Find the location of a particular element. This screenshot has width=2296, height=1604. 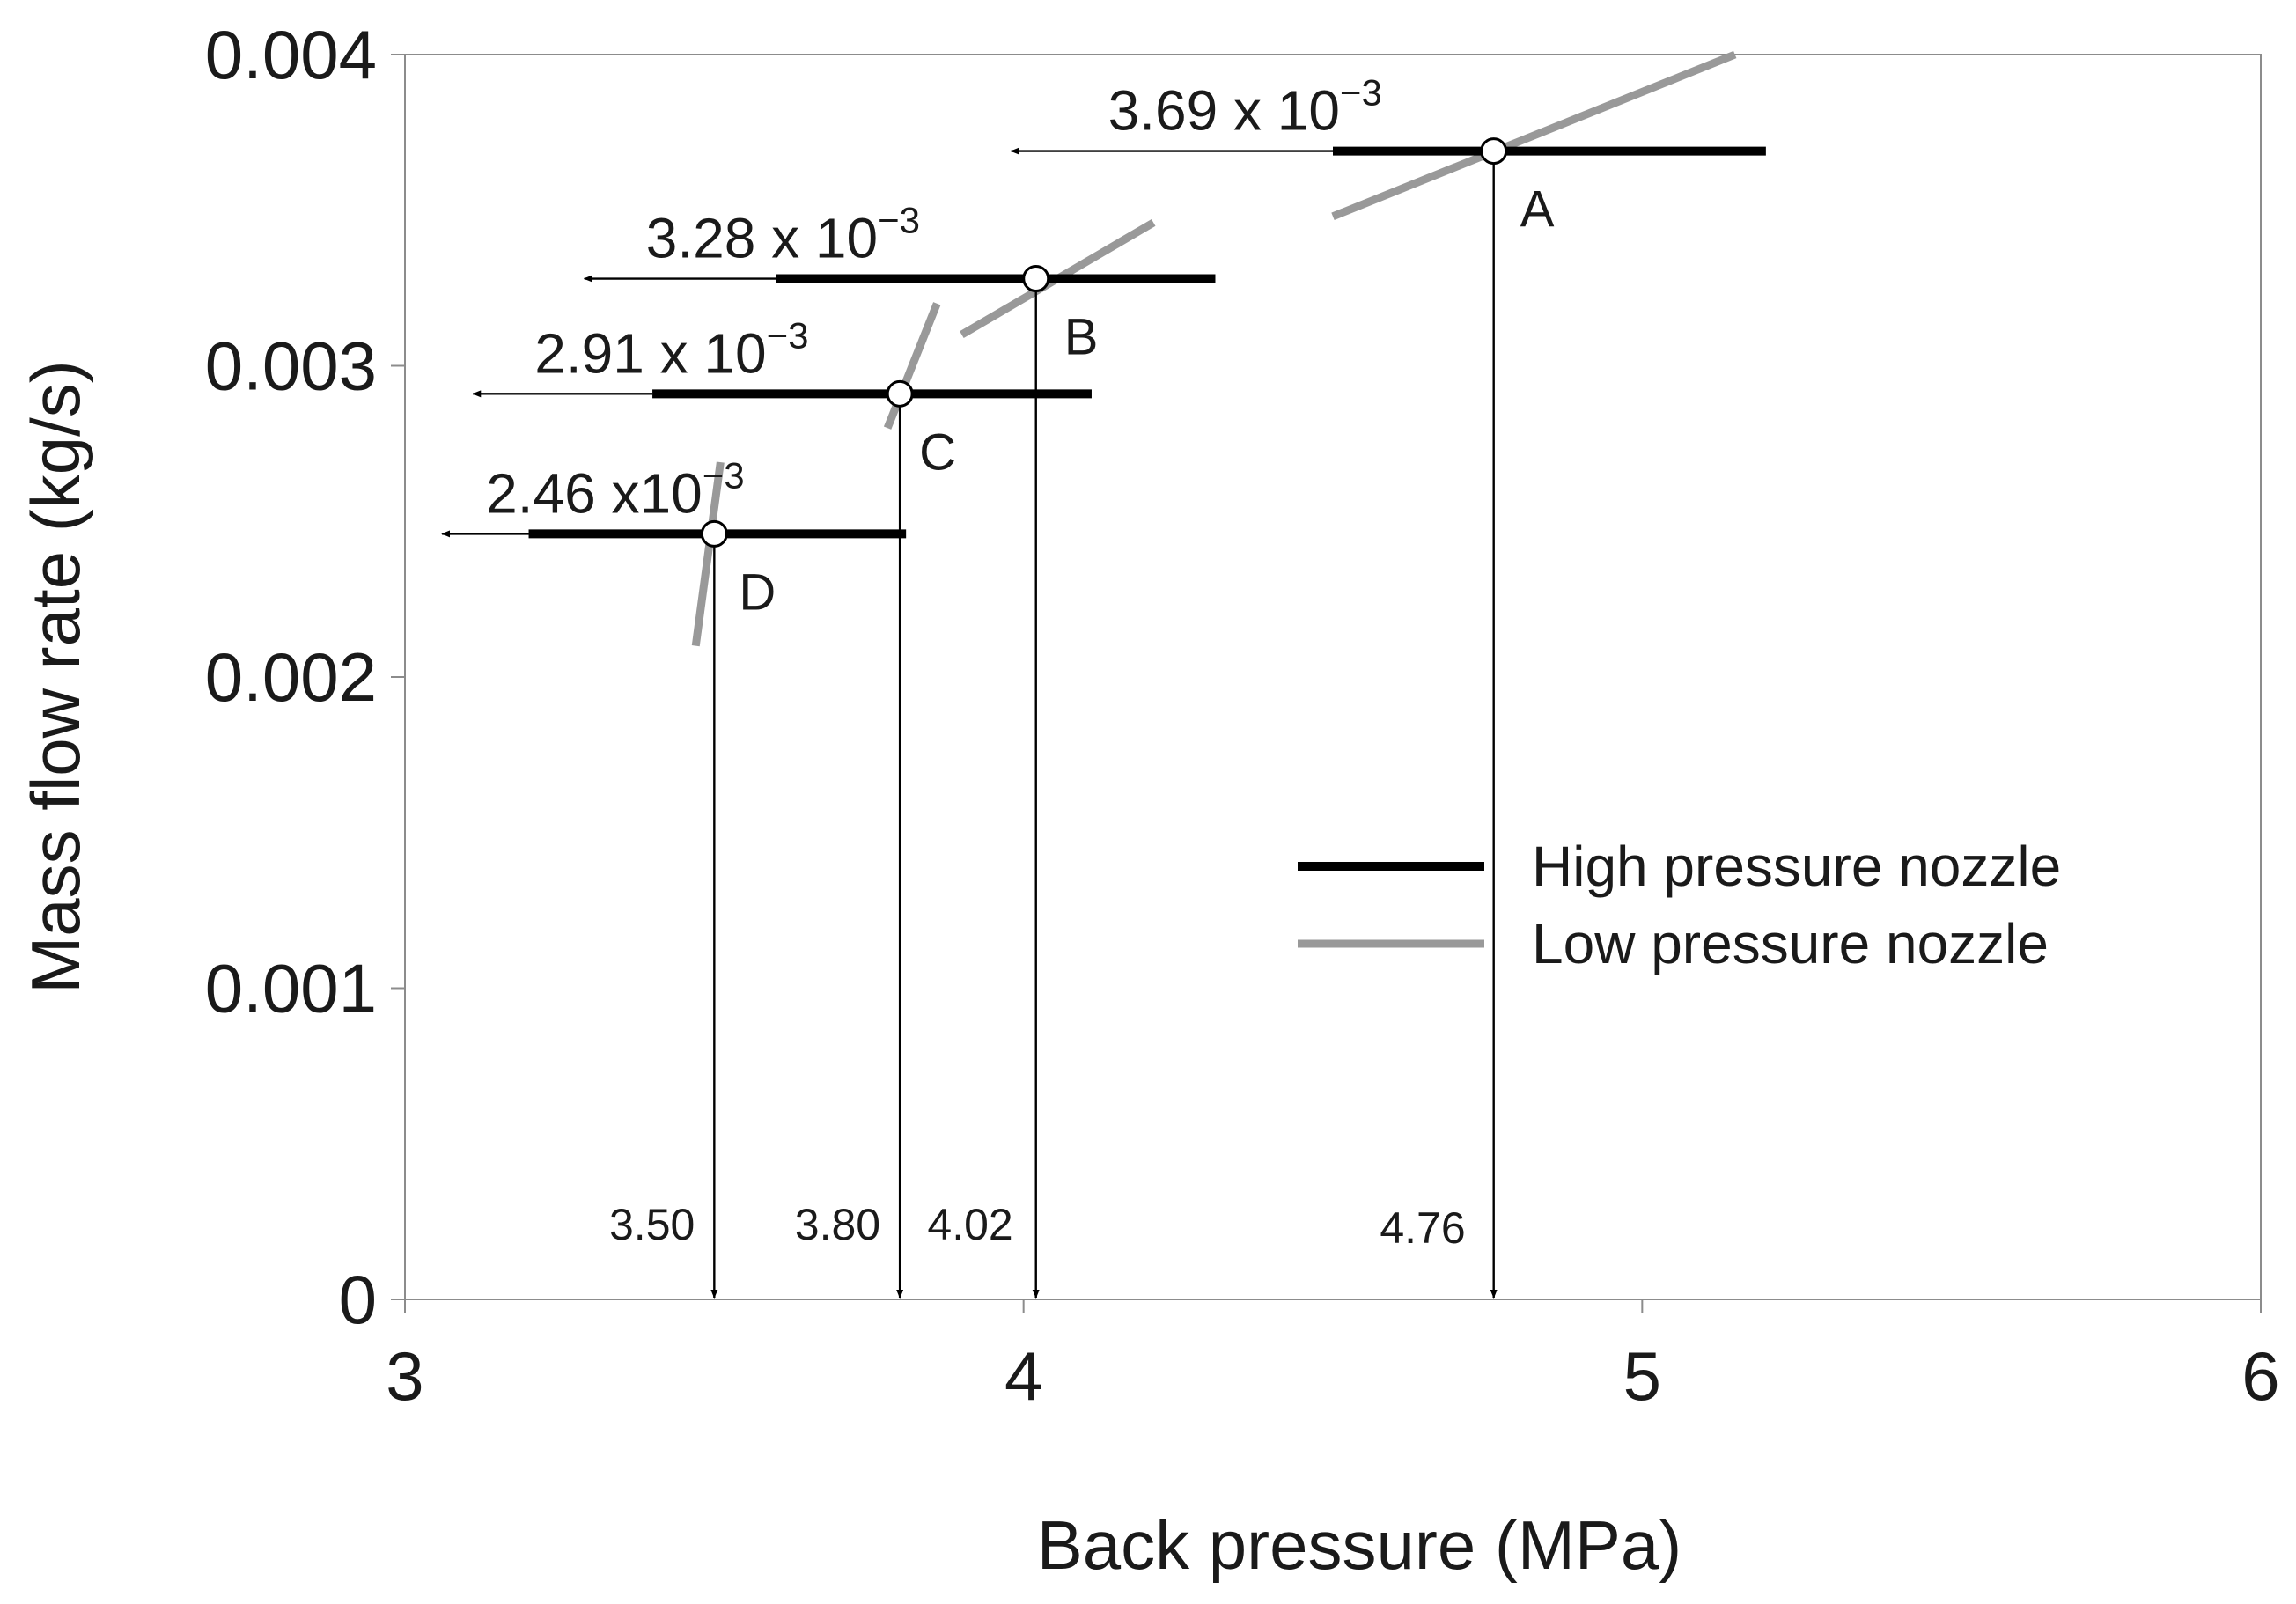

point-label-a: A is located at coordinates (1537, 210).